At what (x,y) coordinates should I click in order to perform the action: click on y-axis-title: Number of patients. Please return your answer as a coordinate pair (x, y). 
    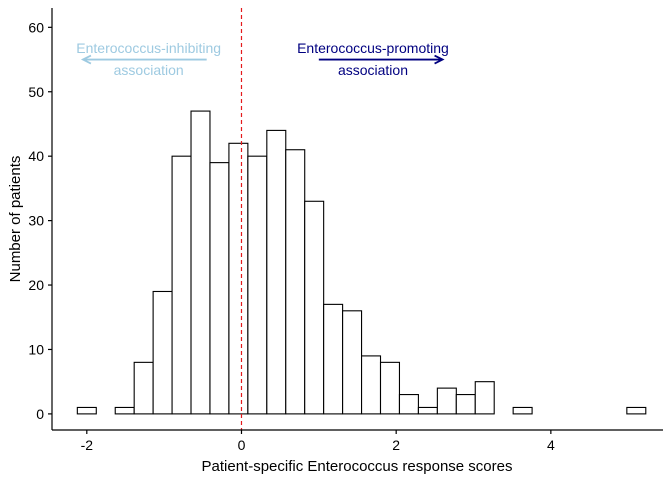
    Looking at the image, I should click on (15, 219).